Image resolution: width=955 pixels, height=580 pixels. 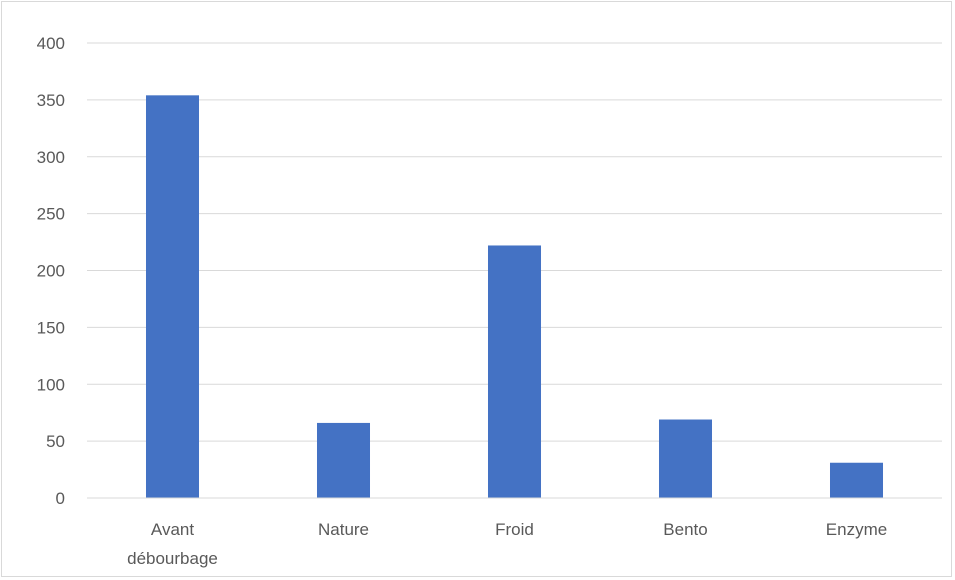 I want to click on x-category-label: Nature, so click(x=343, y=529).